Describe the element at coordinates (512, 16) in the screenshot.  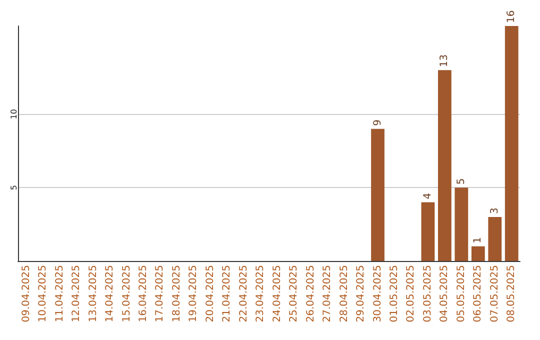
I see `data-label: 16` at that location.